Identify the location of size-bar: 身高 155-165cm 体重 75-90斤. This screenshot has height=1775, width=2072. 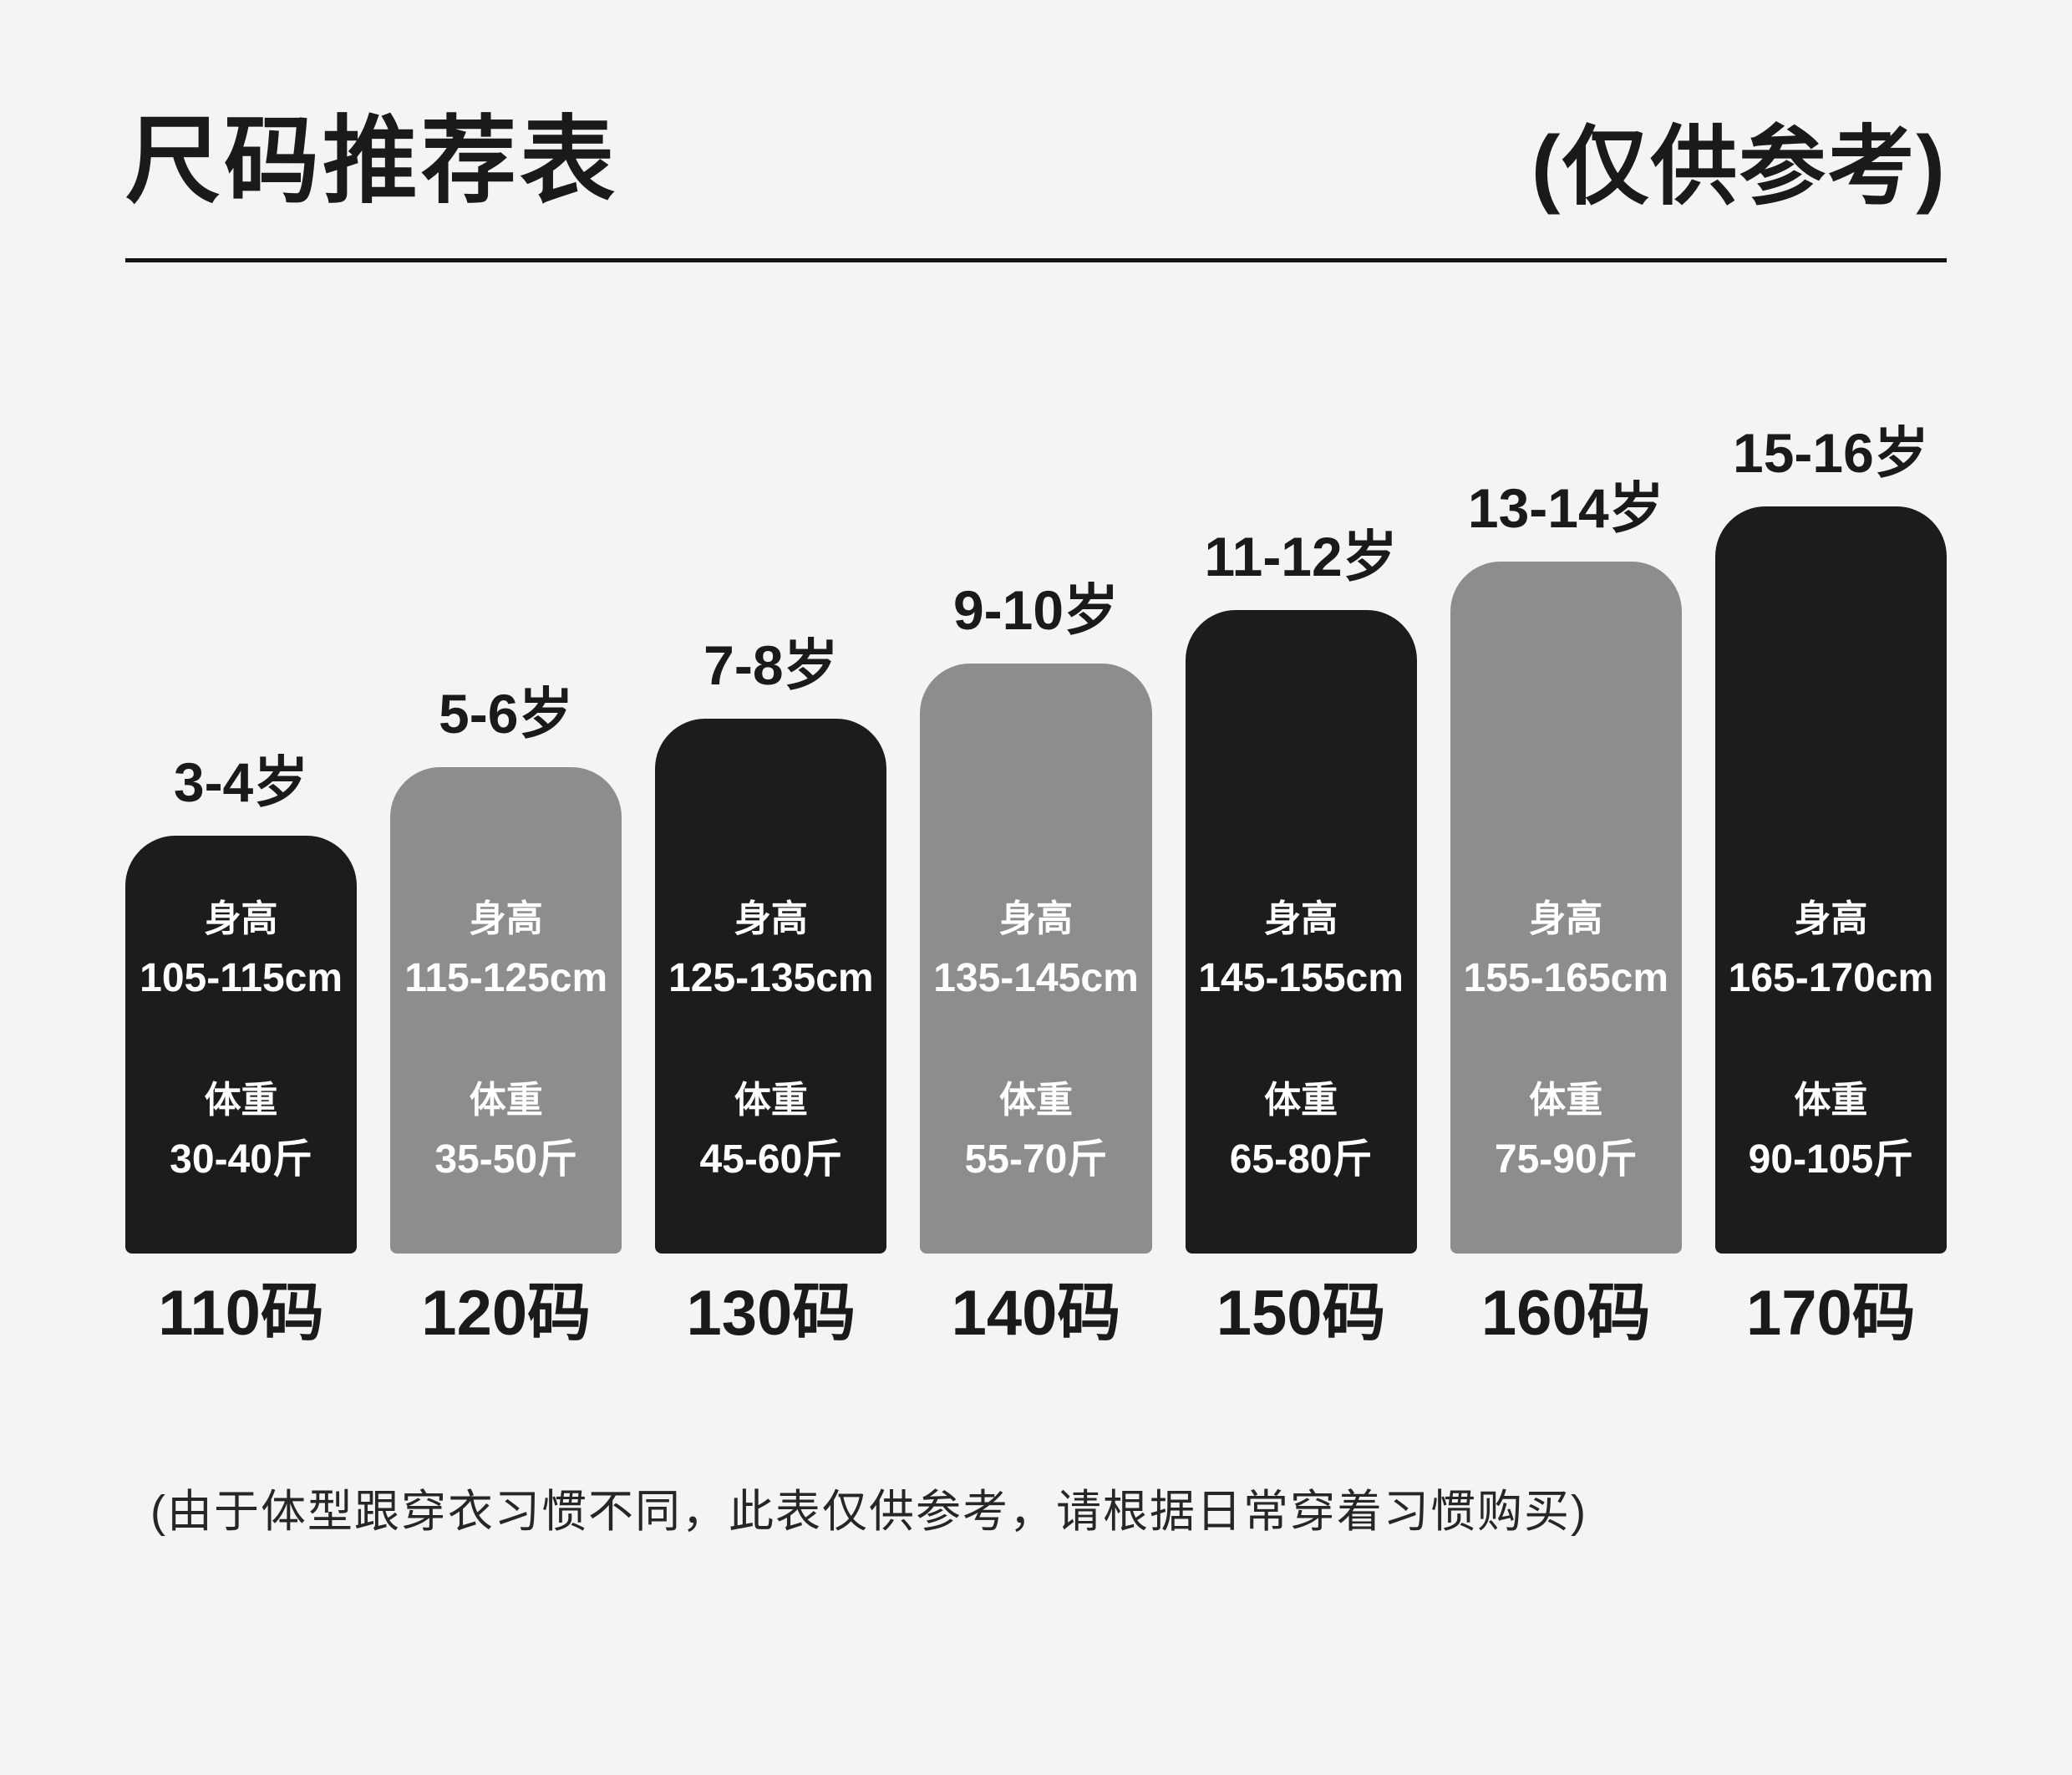
(1566, 908).